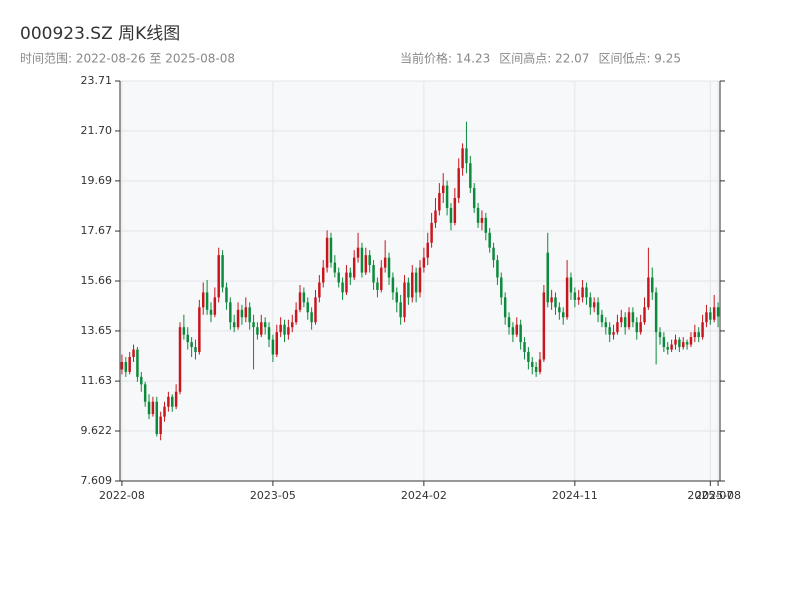 The height and width of the screenshot is (600, 800). What do you see at coordinates (540, 58) in the screenshot?
I see `stats: 当前价格: 14.23 区间高点: 22.07 区间低点: 9.25` at bounding box center [540, 58].